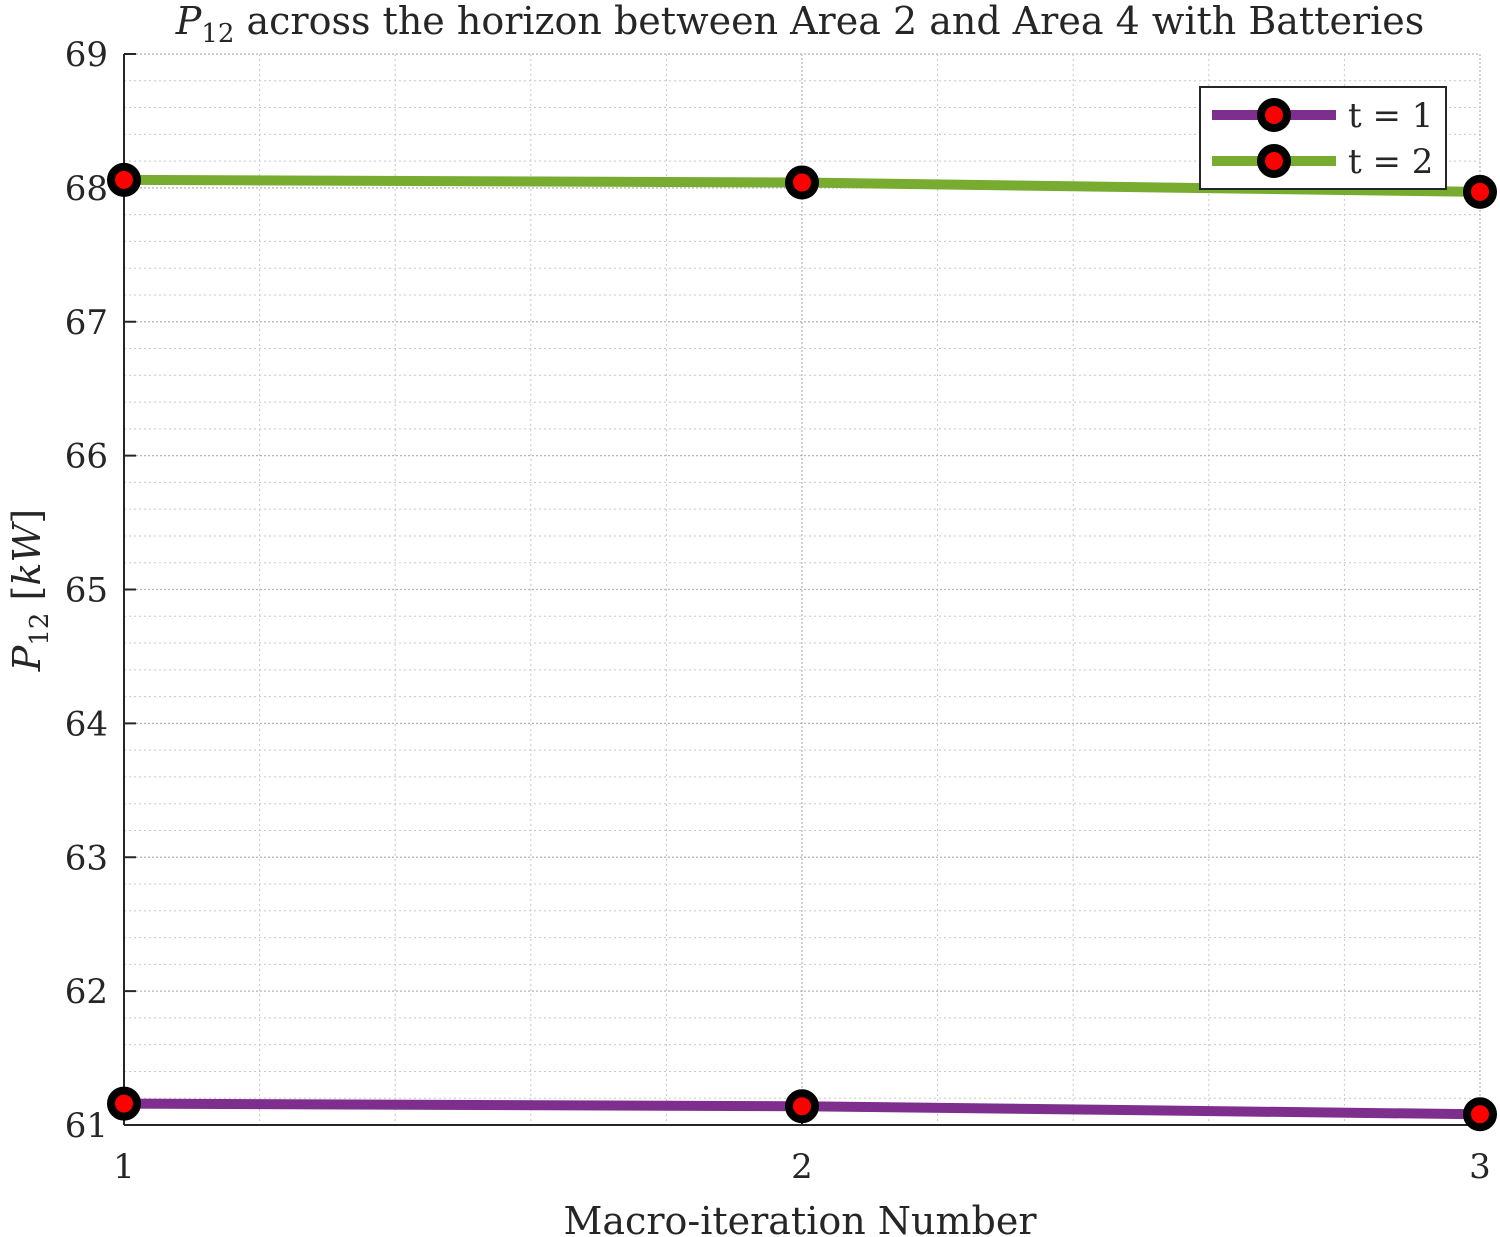  What do you see at coordinates (86, 724) in the screenshot?
I see `y-tick-label: 64` at bounding box center [86, 724].